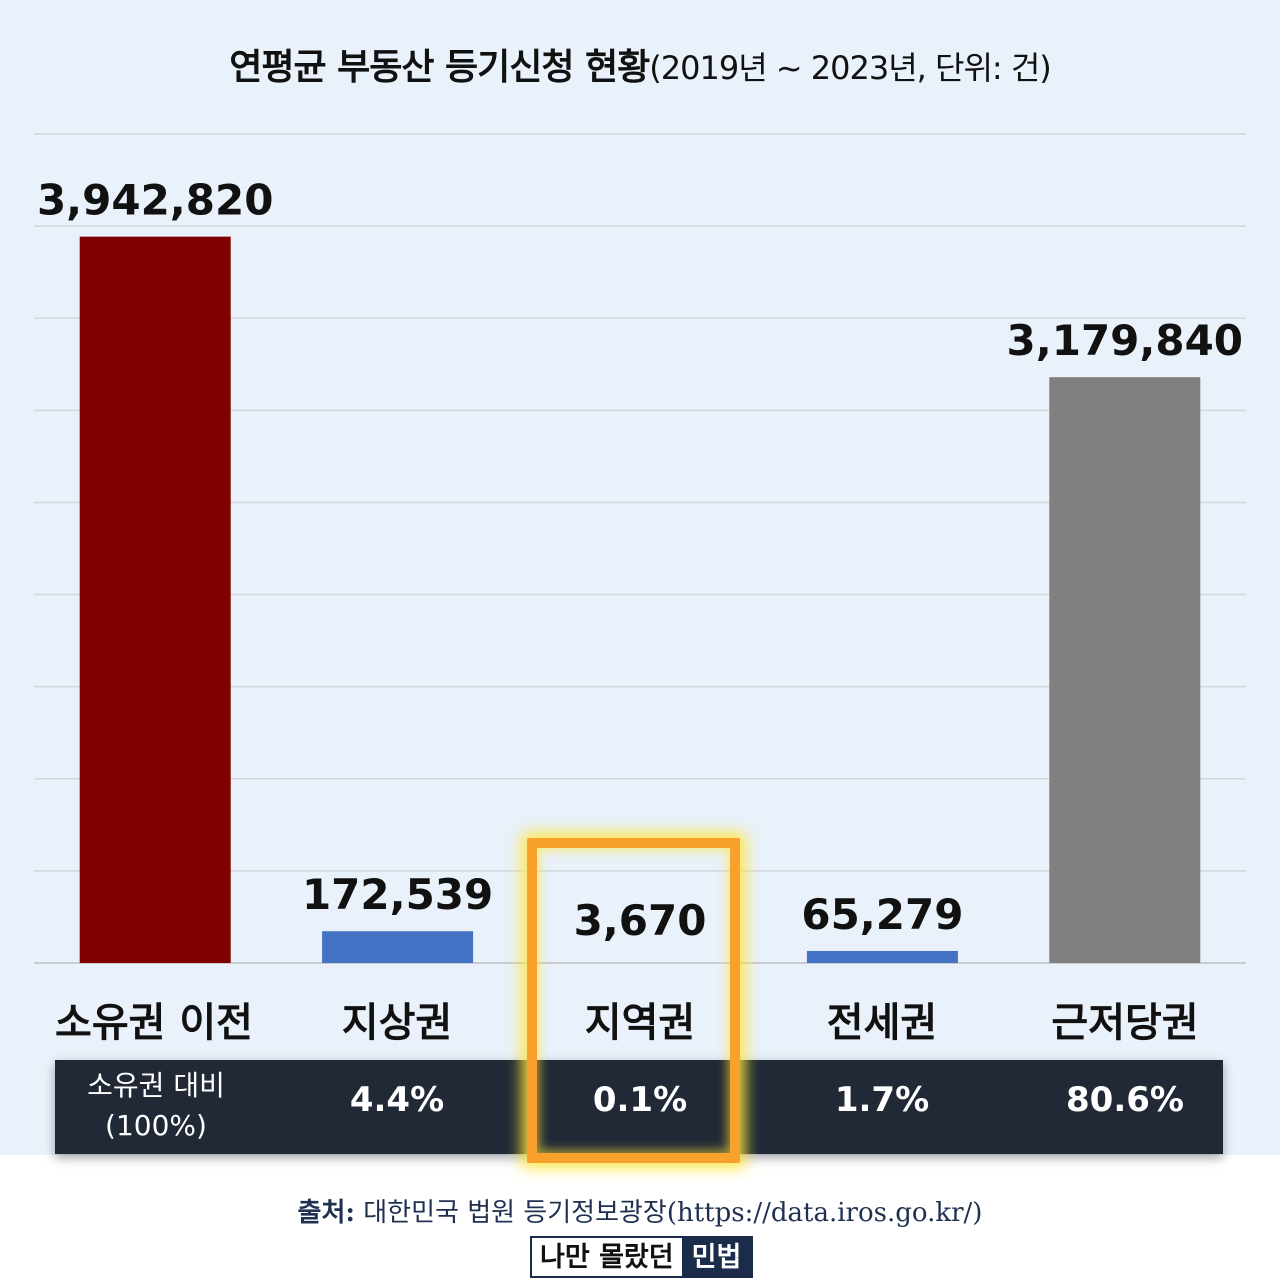 Image resolution: width=1280 pixels, height=1280 pixels. I want to click on ratio-surface-right: 4.4%, so click(397, 1100).